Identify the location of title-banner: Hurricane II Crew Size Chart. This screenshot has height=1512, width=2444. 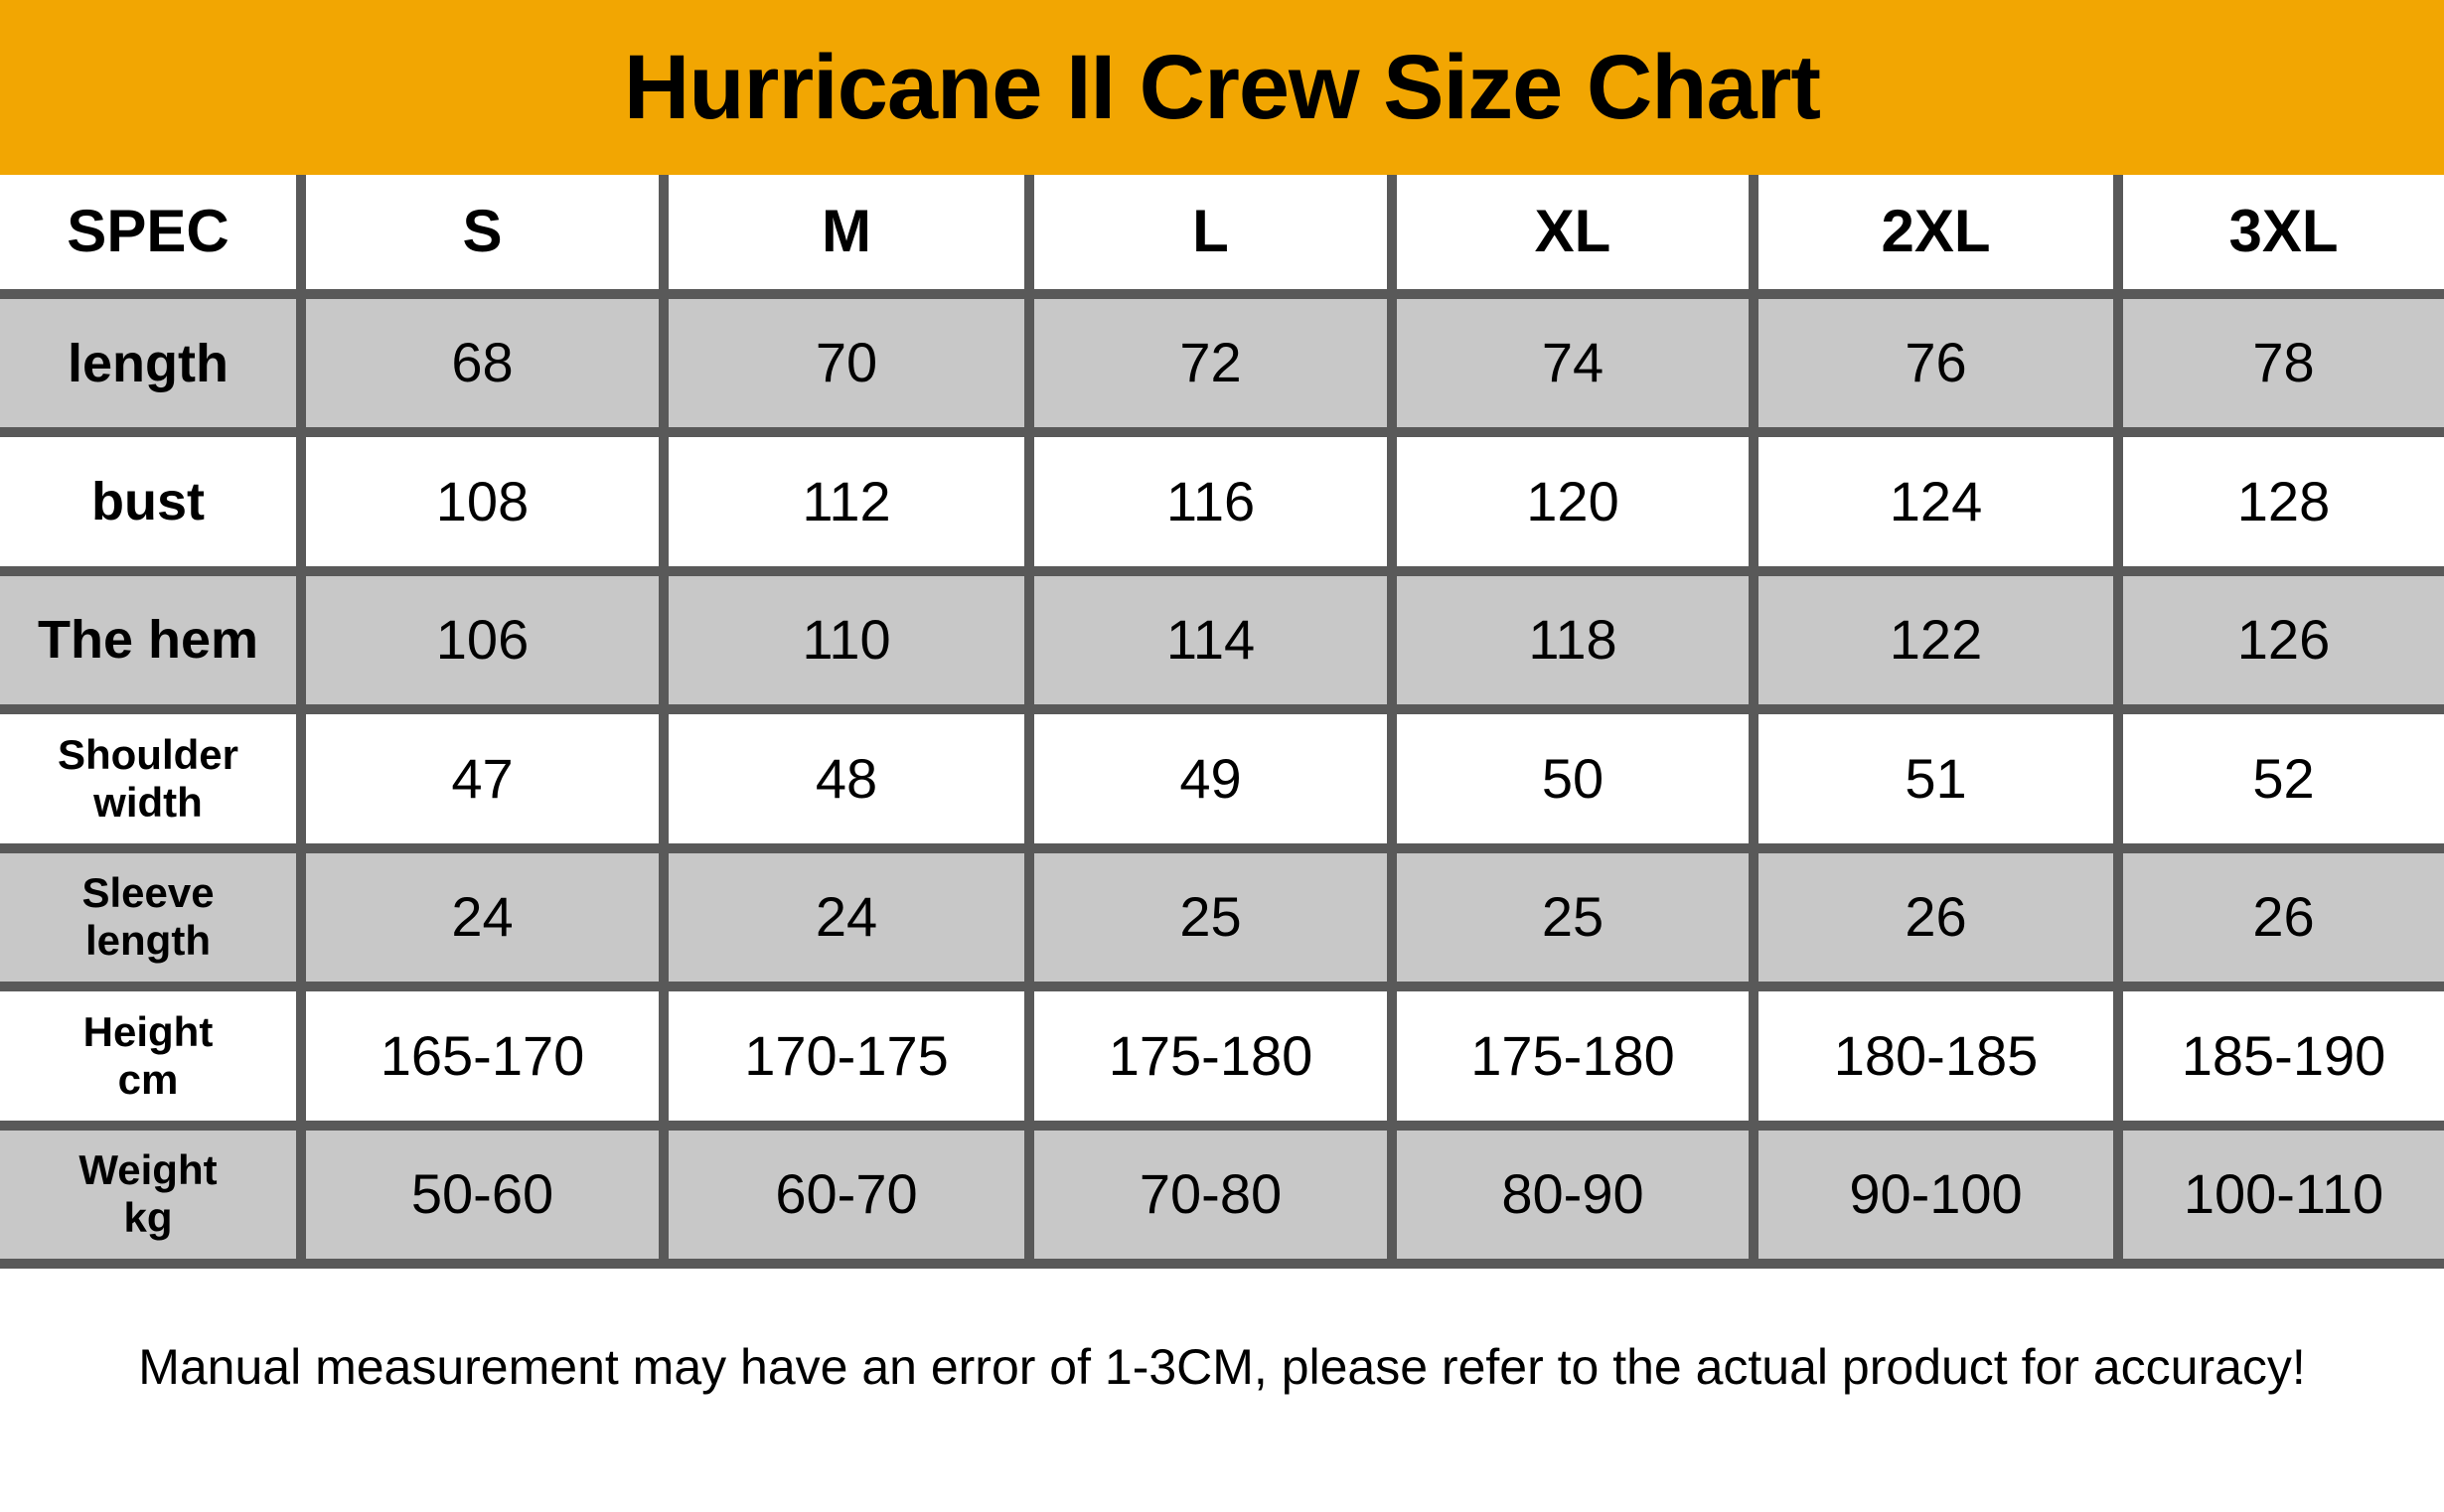
(1222, 87).